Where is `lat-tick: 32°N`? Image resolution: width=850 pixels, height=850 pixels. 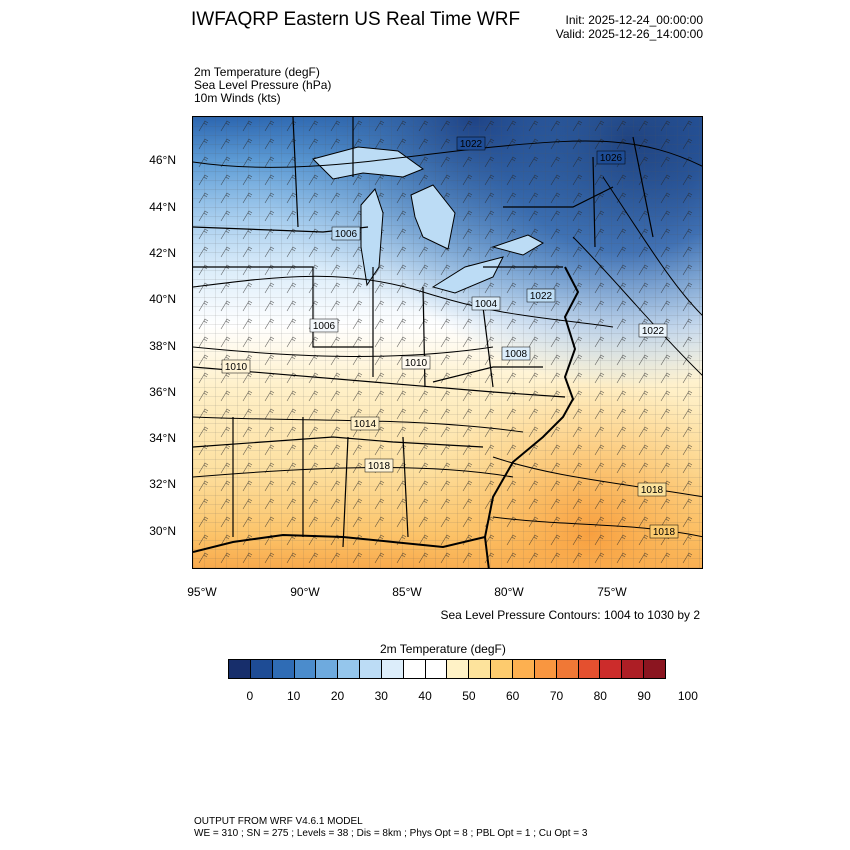
lat-tick: 32°N is located at coordinates (162, 484).